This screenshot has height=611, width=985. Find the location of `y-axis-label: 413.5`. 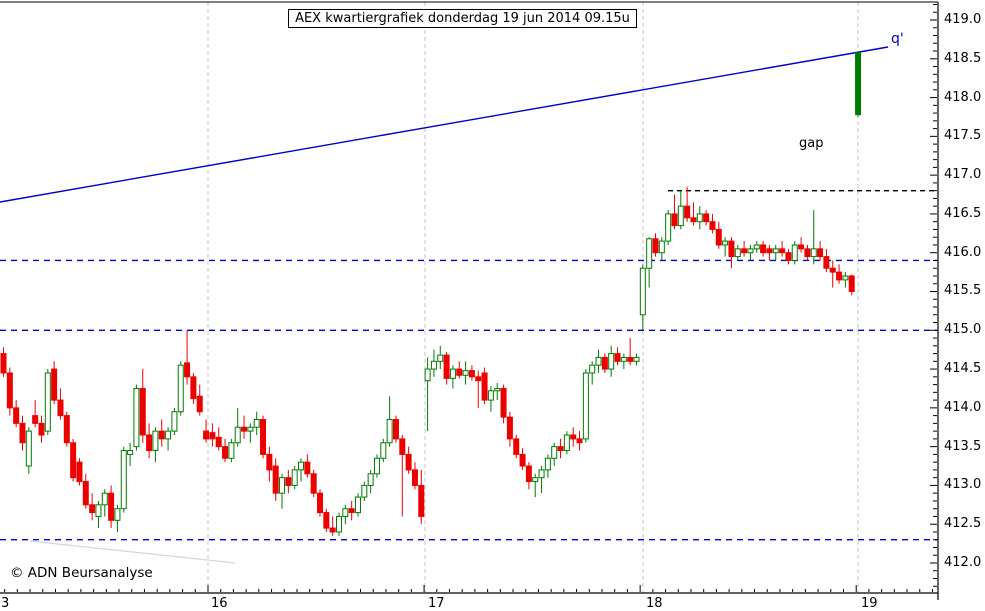

y-axis-label: 413.5 is located at coordinates (963, 446).